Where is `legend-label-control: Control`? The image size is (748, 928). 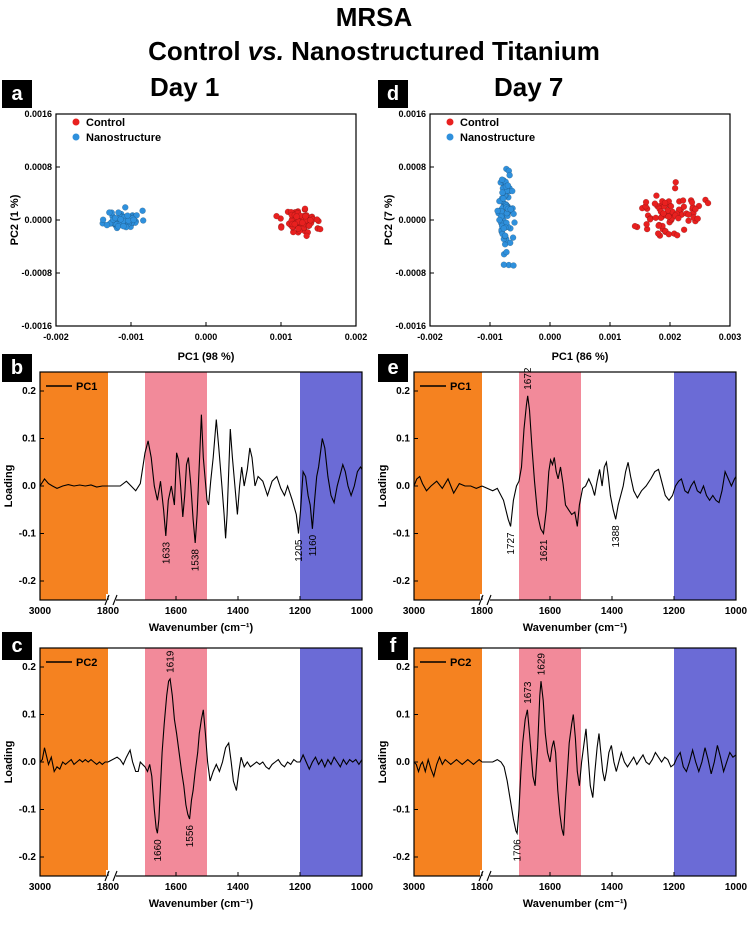
legend-label-control: Control is located at coordinates (105, 123).